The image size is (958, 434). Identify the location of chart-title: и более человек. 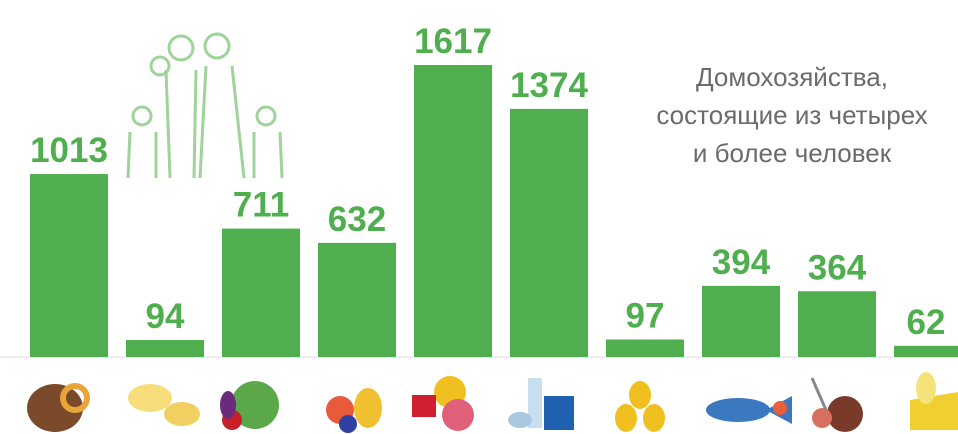
(792, 153).